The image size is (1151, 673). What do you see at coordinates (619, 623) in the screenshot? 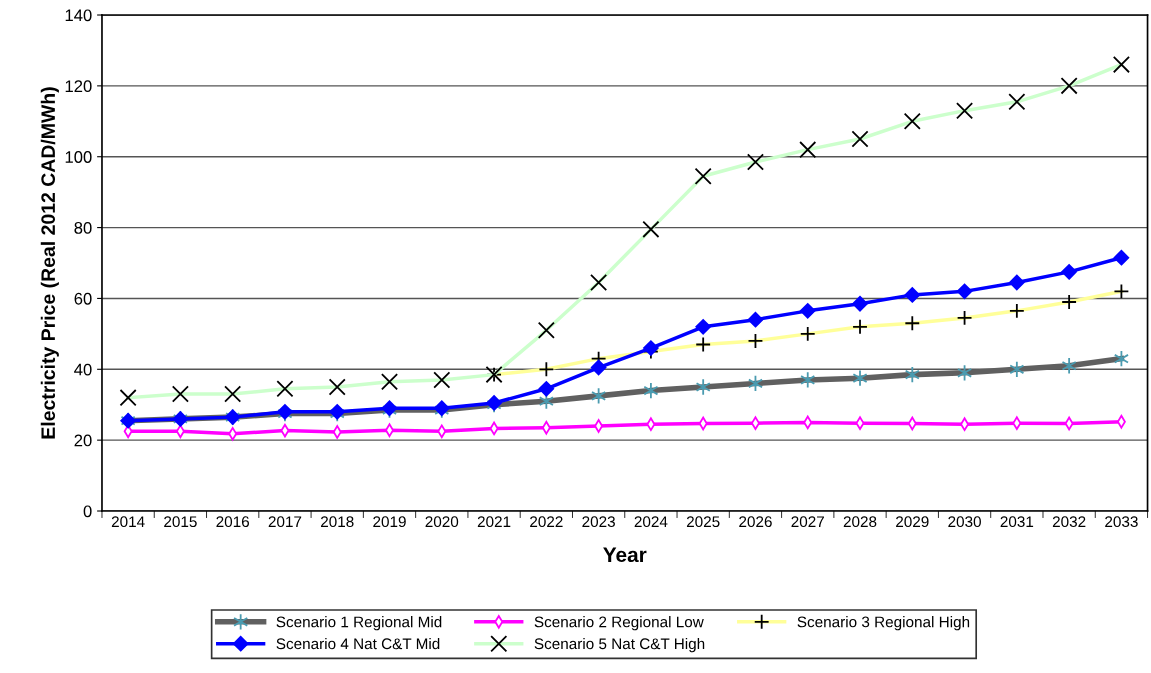
I see `legend-label: Scenario 2 Regional Low` at bounding box center [619, 623].